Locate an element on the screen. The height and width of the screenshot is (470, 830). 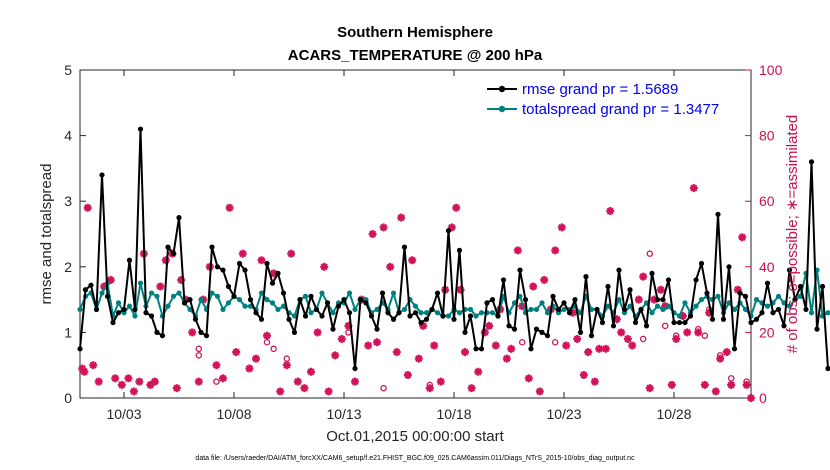
y-left-tick-labels: 0 1 2 3 4 5 is located at coordinates (68, 234).